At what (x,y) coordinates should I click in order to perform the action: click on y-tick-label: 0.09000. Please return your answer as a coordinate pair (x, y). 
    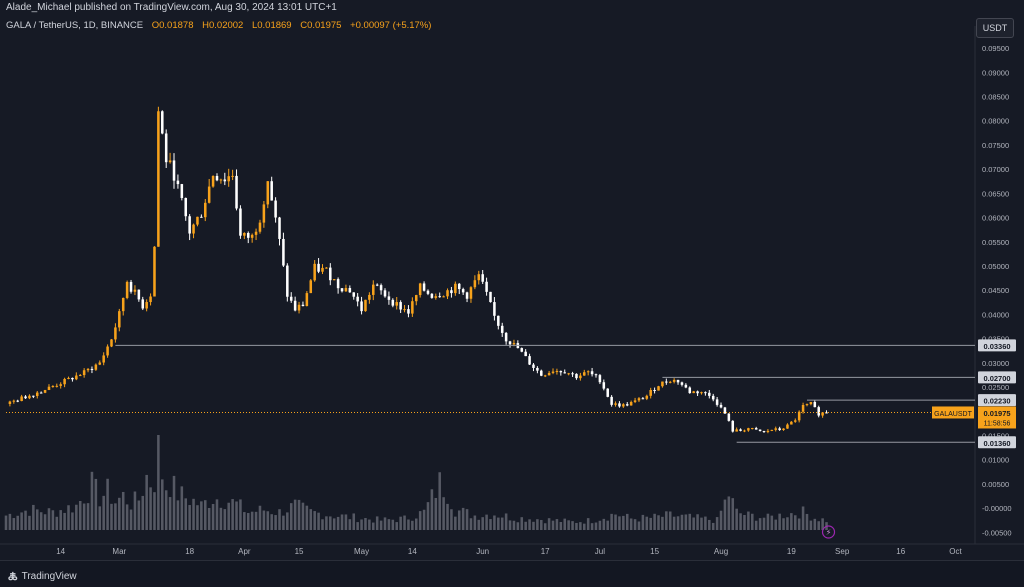
    Looking at the image, I should click on (995, 72).